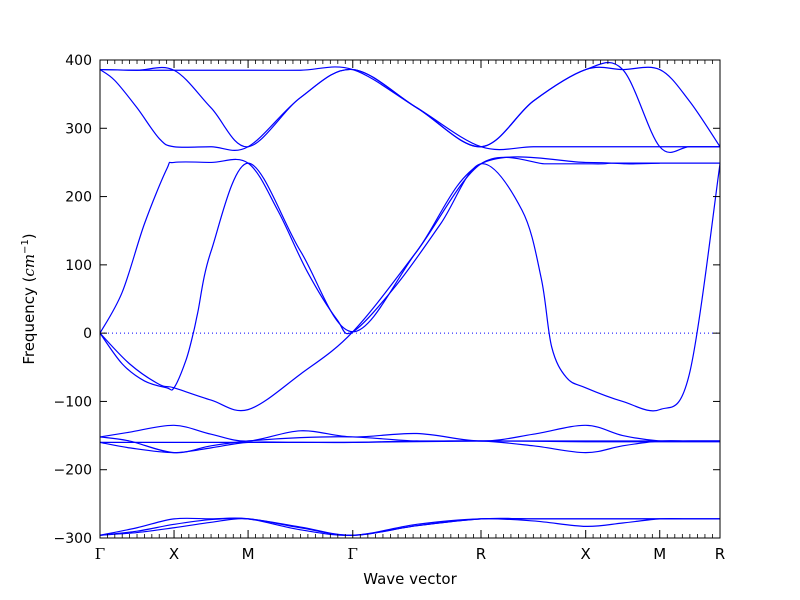 The width and height of the screenshot is (800, 600). I want to click on y-axis-title-exponent: −1, so click(25, 246).